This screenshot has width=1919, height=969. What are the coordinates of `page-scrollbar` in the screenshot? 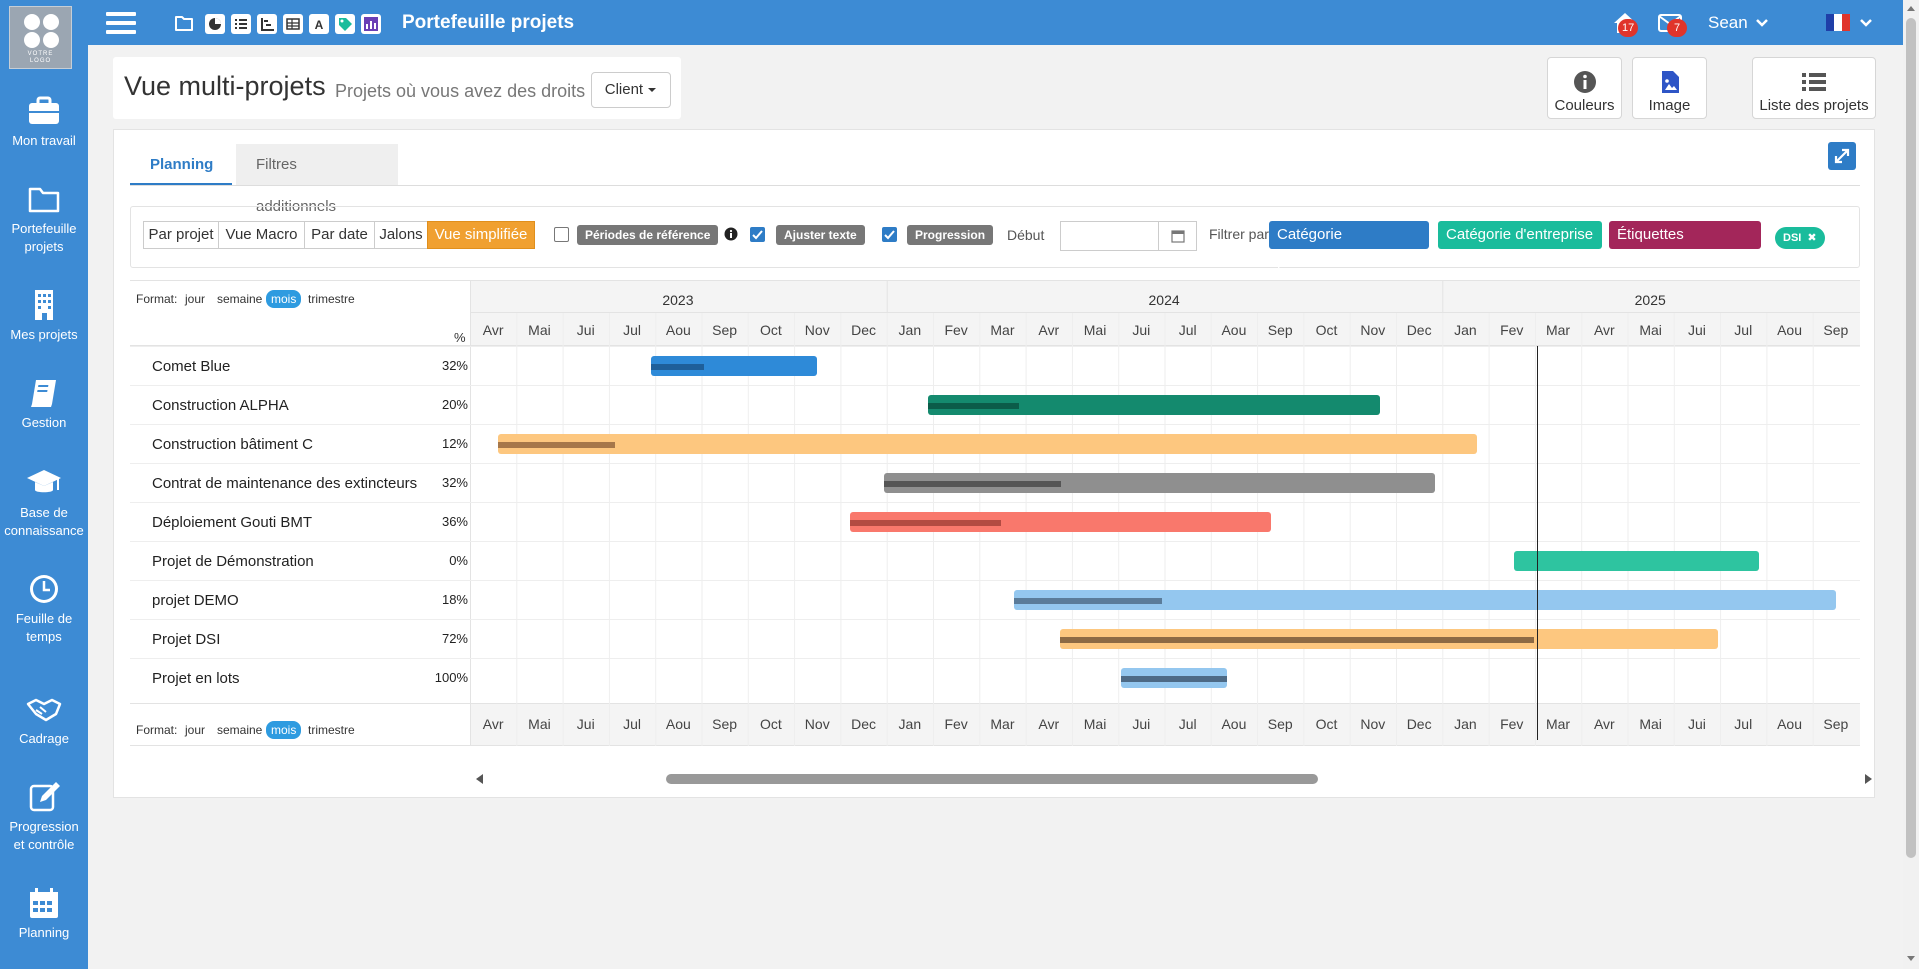 It's located at (1911, 484).